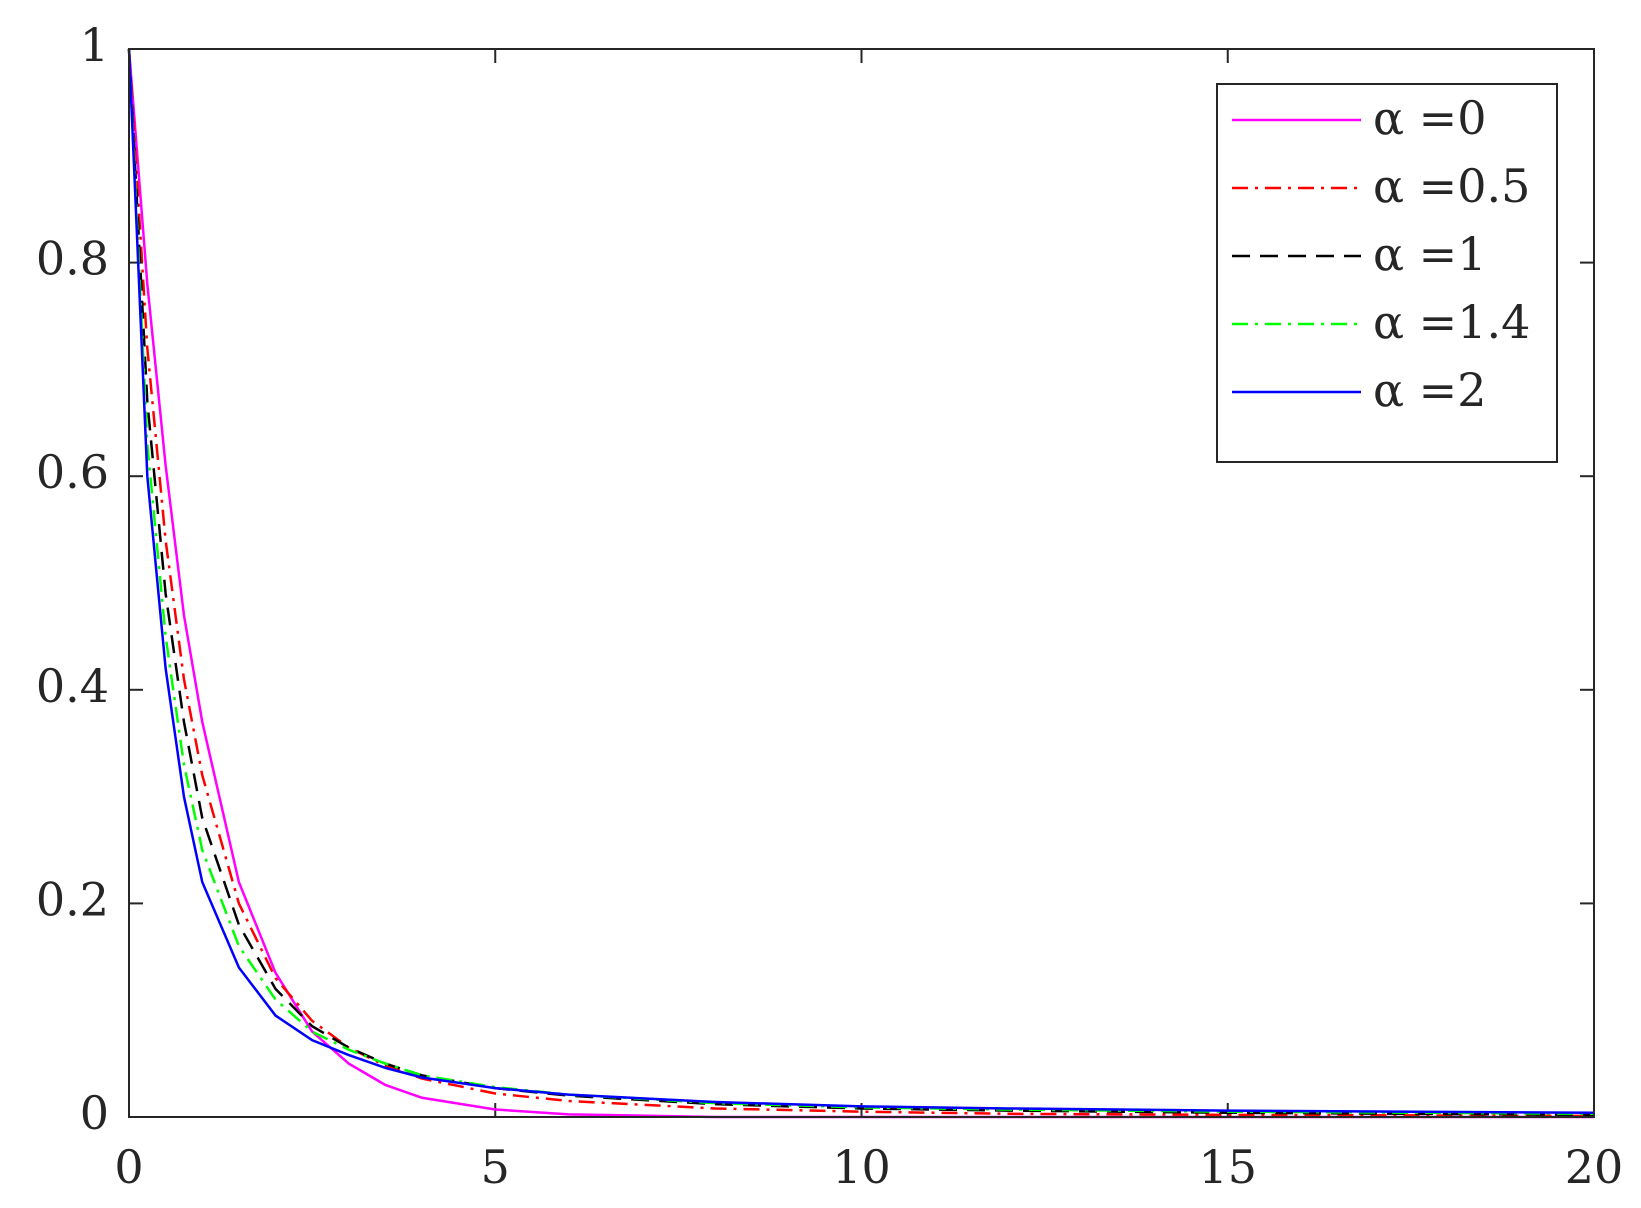 This screenshot has width=1641, height=1208. I want to click on legend-label: α =0.5, so click(1451, 186).